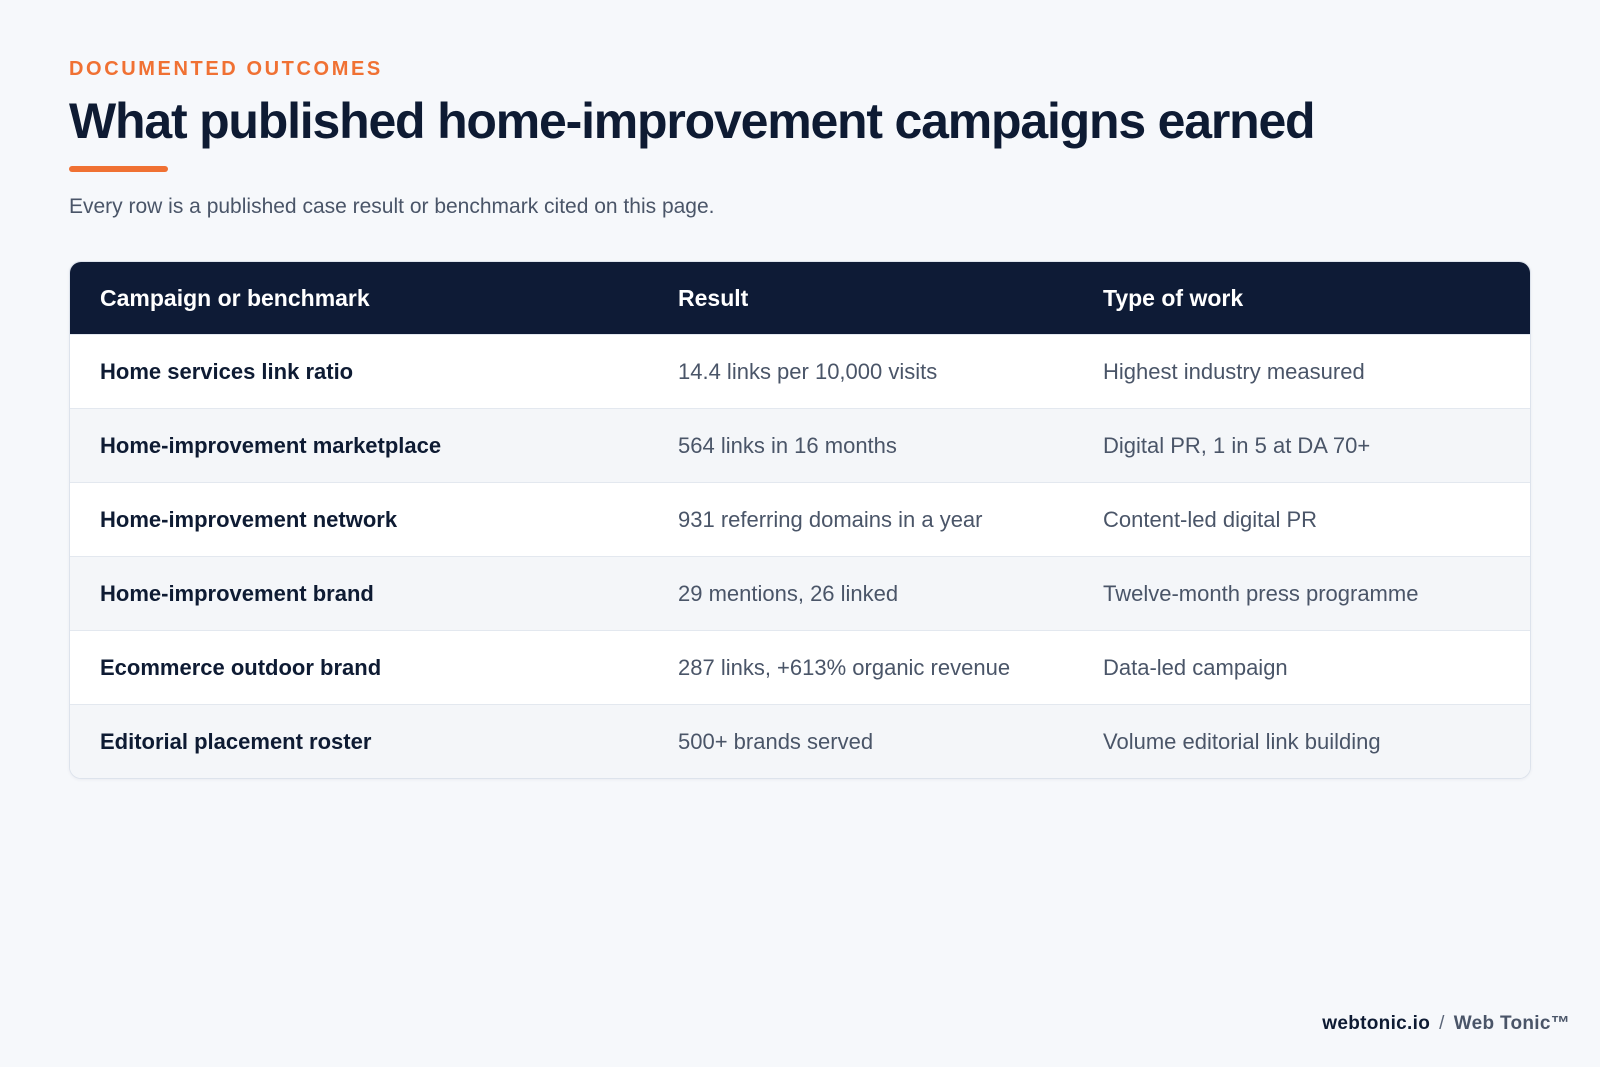  I want to click on result-cell: 931 referring domains in a year, so click(830, 519).